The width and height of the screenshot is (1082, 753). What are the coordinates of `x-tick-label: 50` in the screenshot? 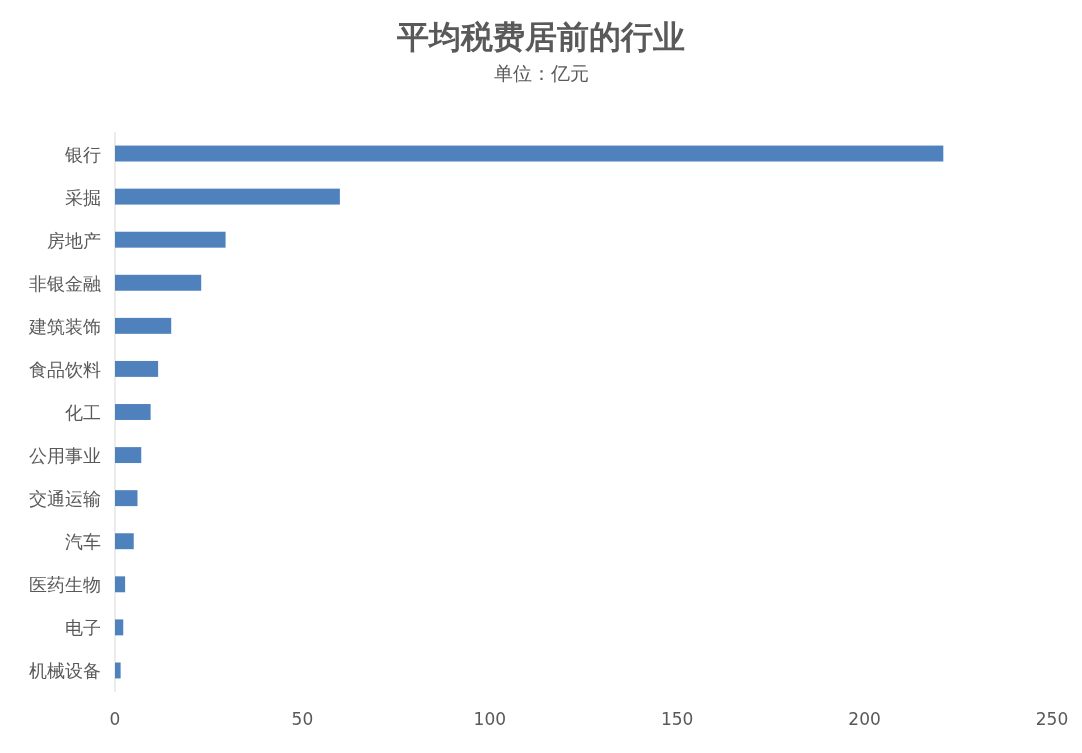 It's located at (302, 719).